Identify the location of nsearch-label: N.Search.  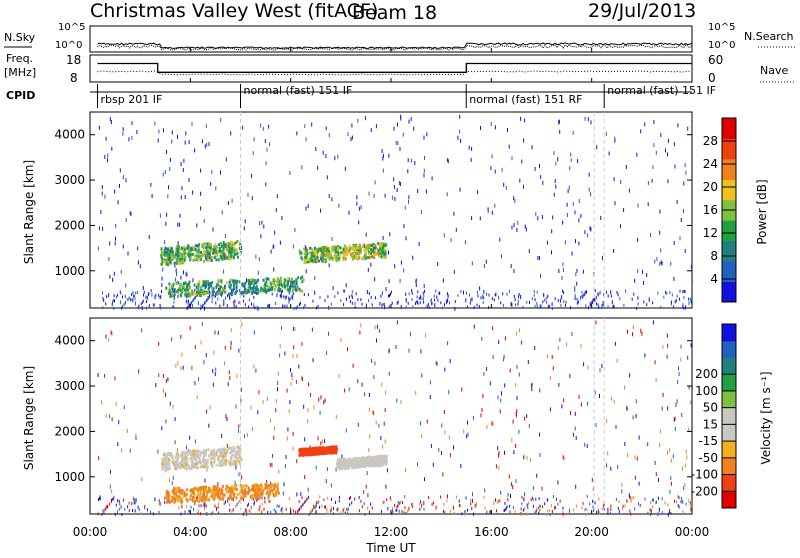
(769, 36).